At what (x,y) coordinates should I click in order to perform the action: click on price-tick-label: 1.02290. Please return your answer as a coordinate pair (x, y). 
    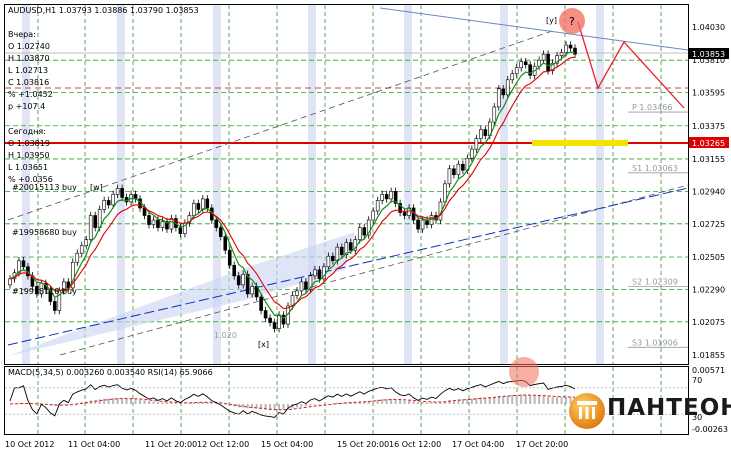
    Looking at the image, I should click on (708, 289).